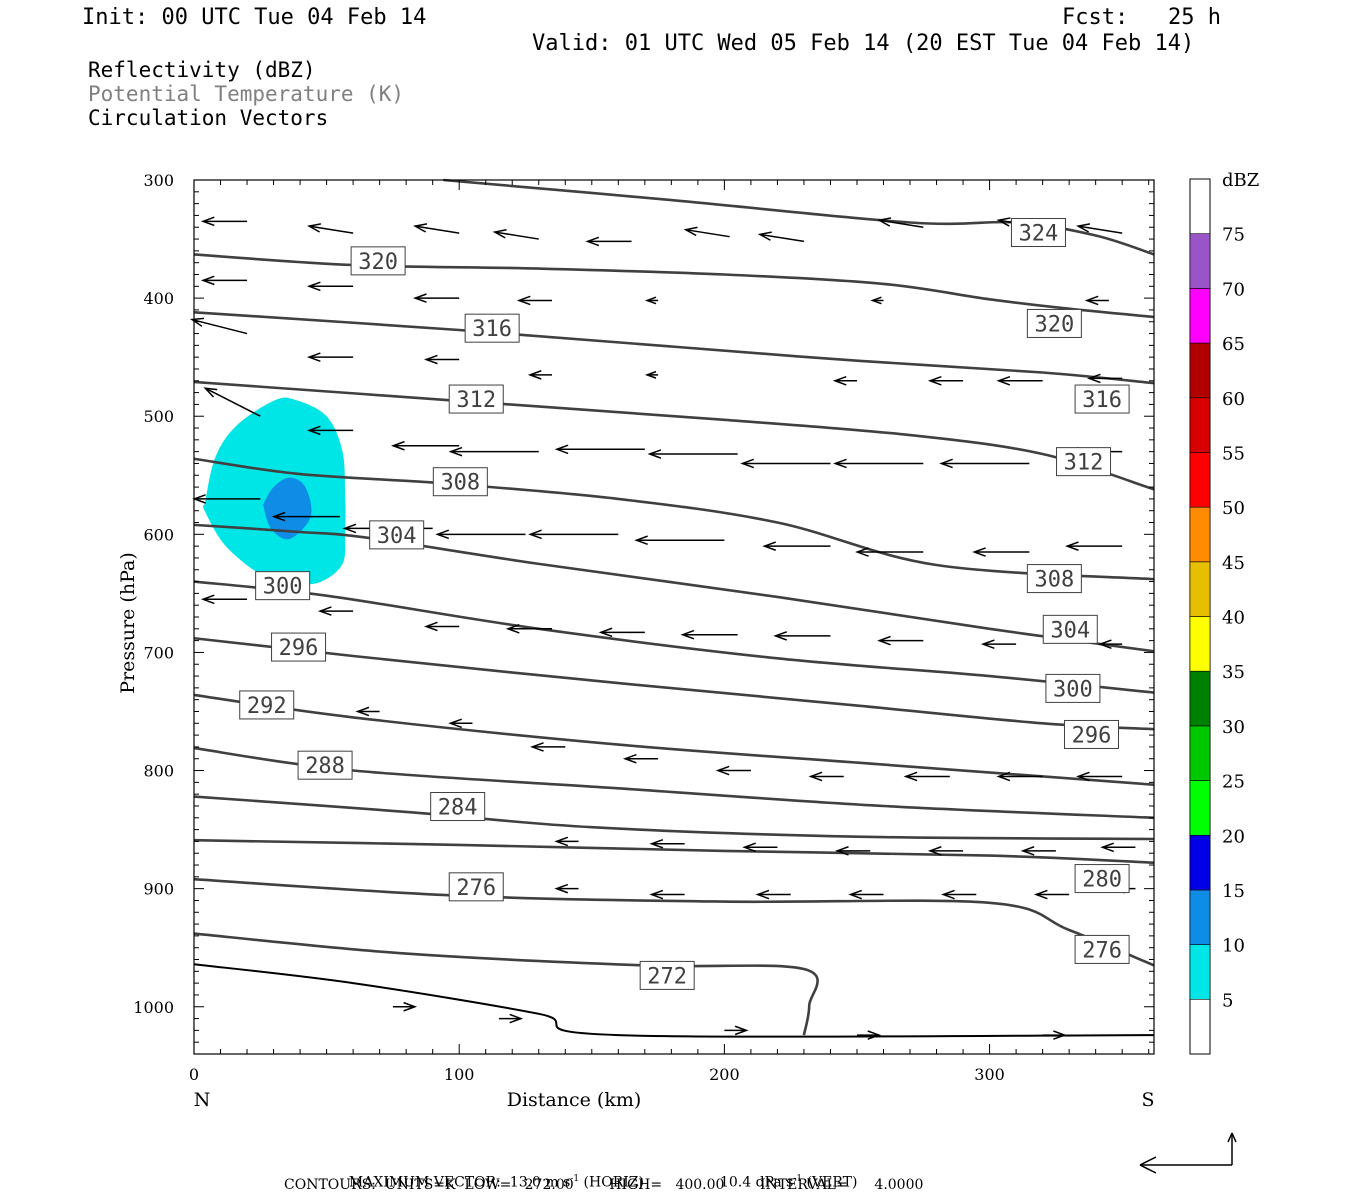 This screenshot has height=1200, width=1350. I want to click on contour-label: 324, so click(1039, 234).